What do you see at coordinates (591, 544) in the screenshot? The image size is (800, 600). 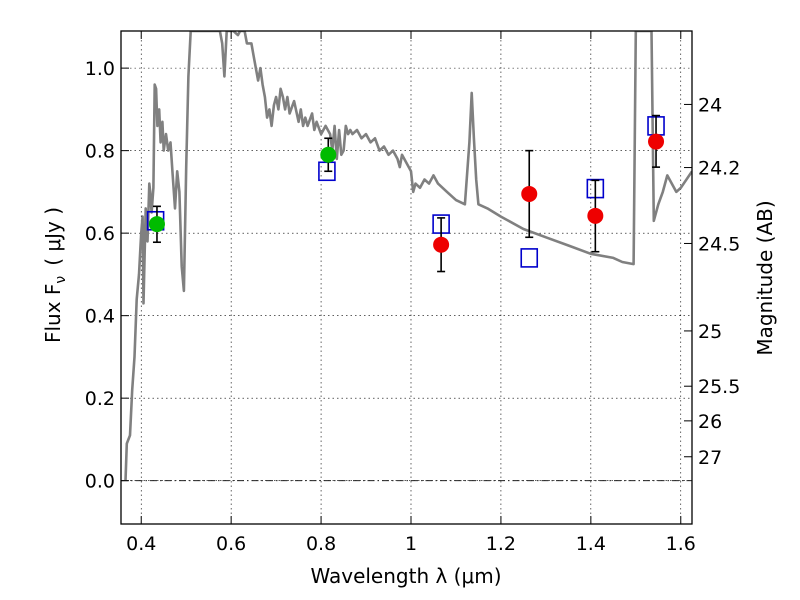 I see `x-tick-label: 1.4` at bounding box center [591, 544].